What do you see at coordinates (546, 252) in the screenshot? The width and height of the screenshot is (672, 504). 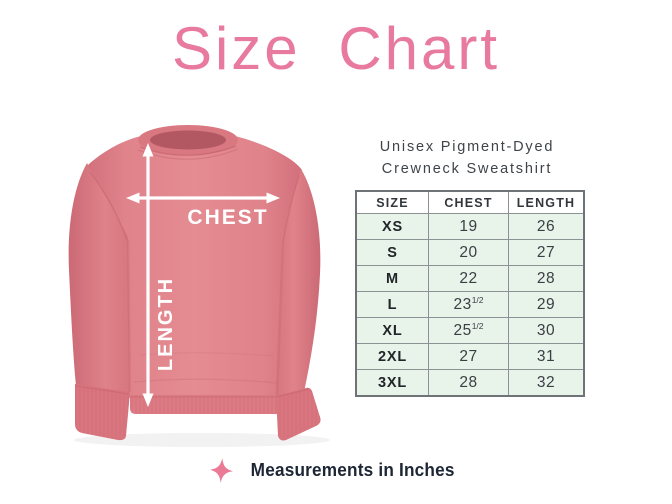 I see `length-cell: 27` at bounding box center [546, 252].